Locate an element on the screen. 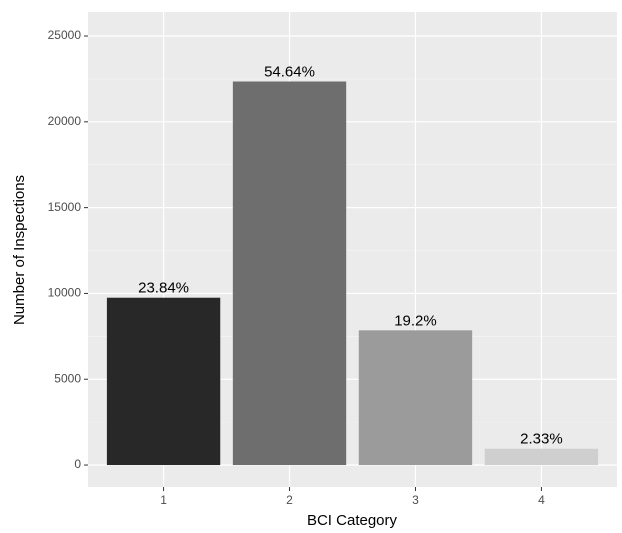 Image resolution: width=622 pixels, height=533 pixels. percent-label: 54.64% is located at coordinates (289, 71).